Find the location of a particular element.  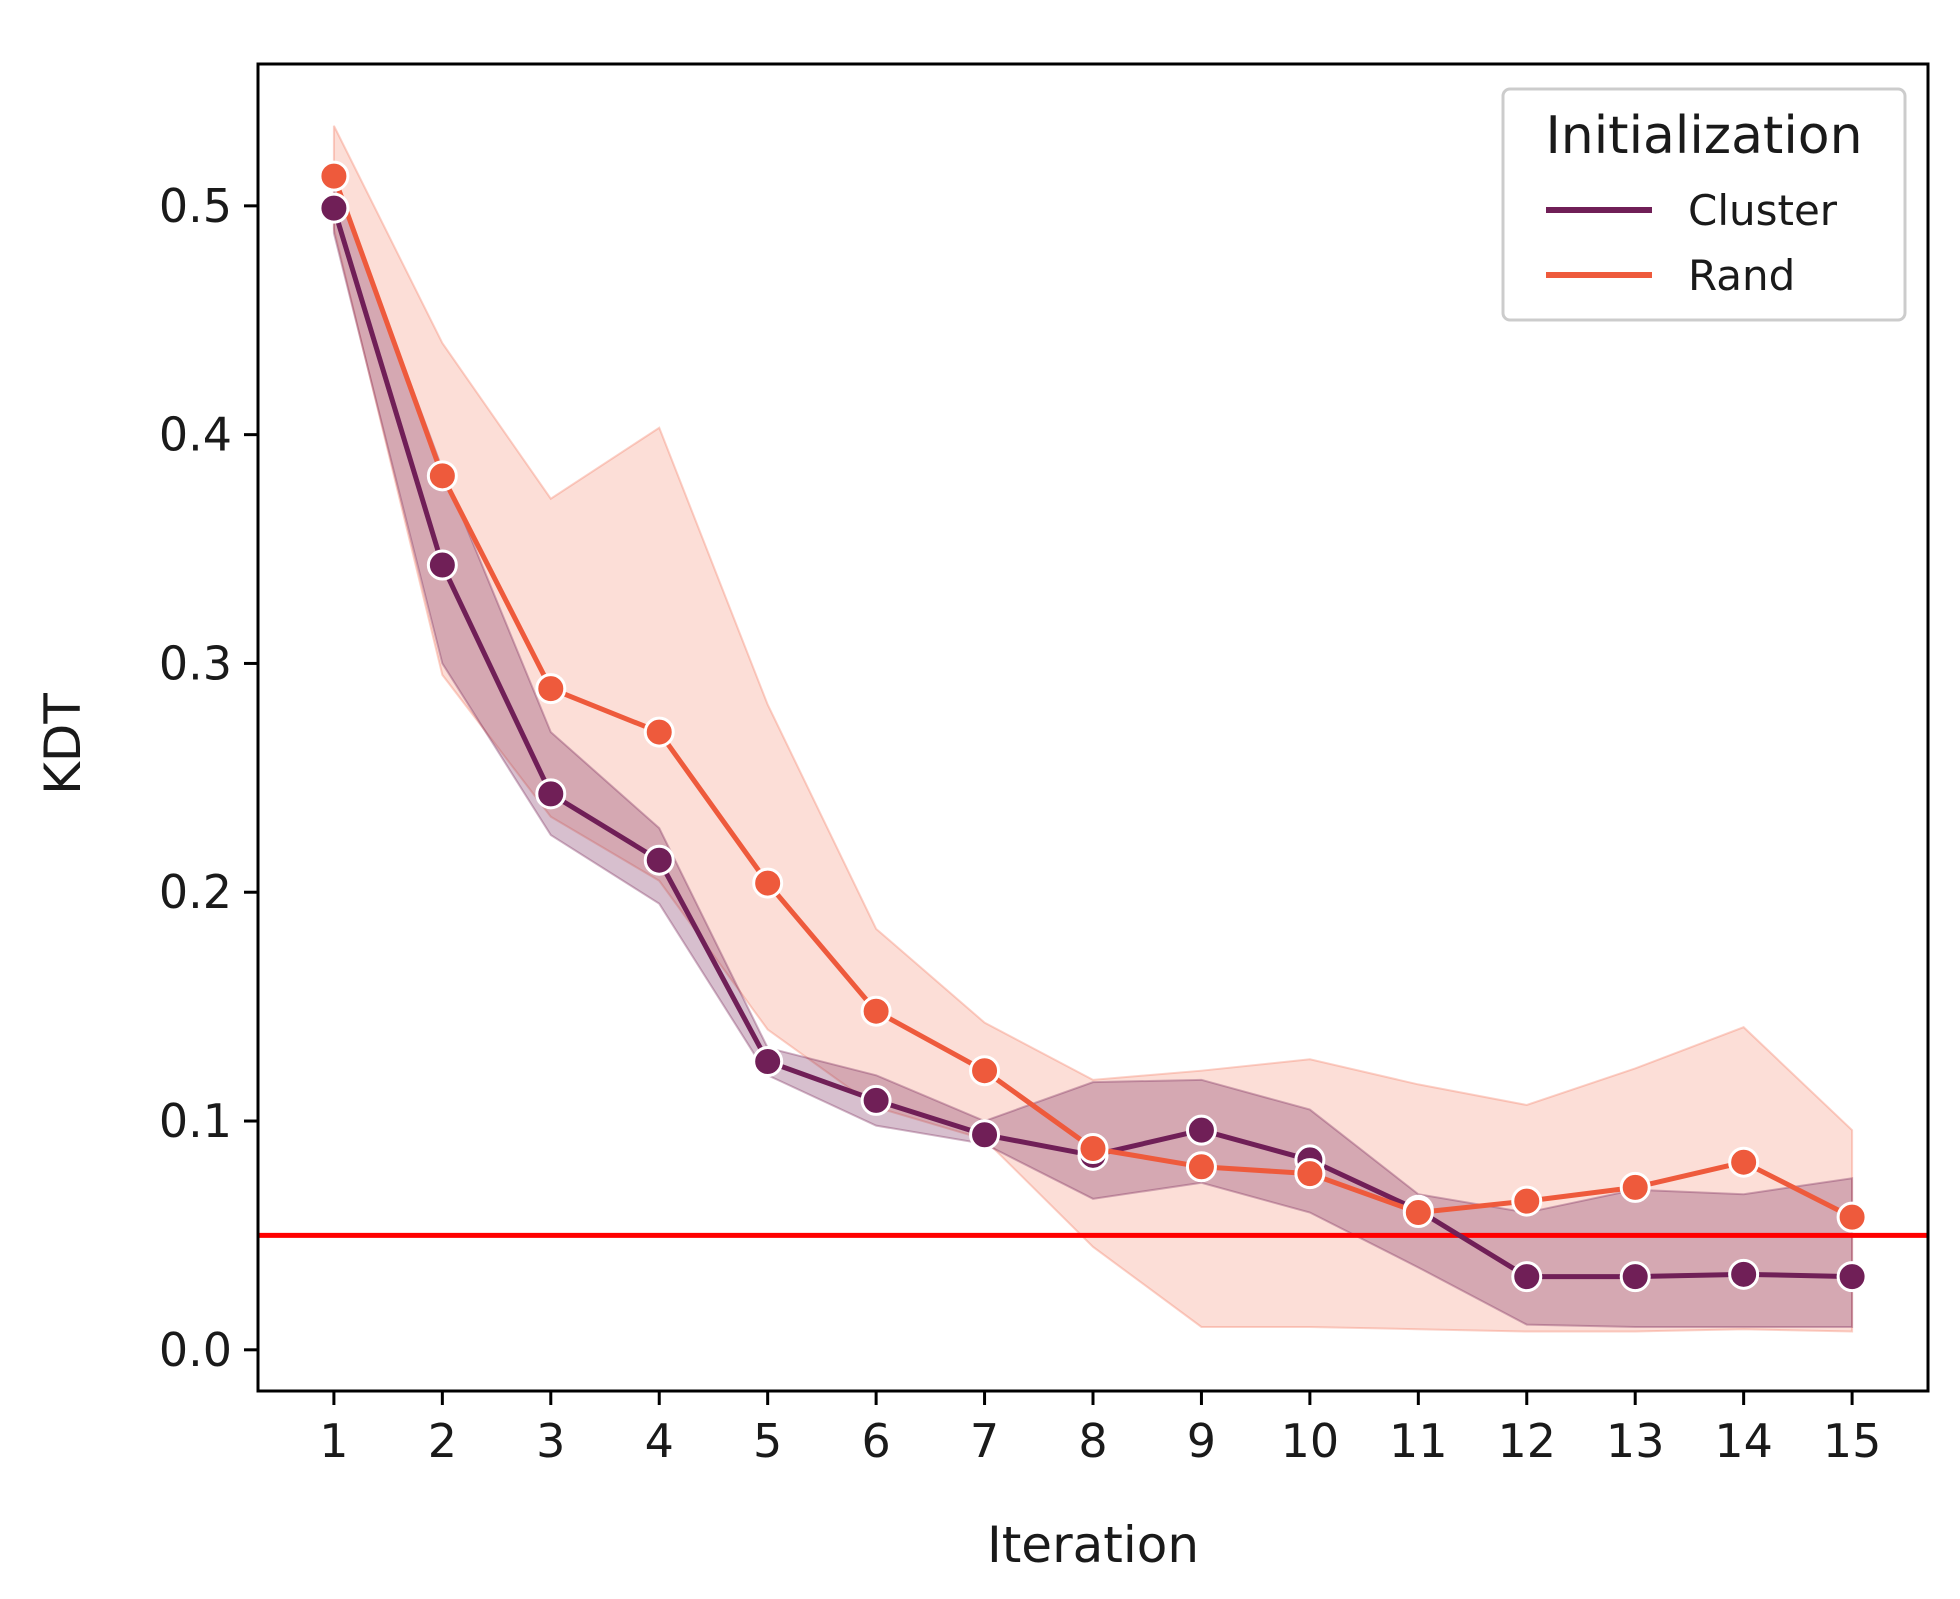

legend-box is located at coordinates (1704, 204).